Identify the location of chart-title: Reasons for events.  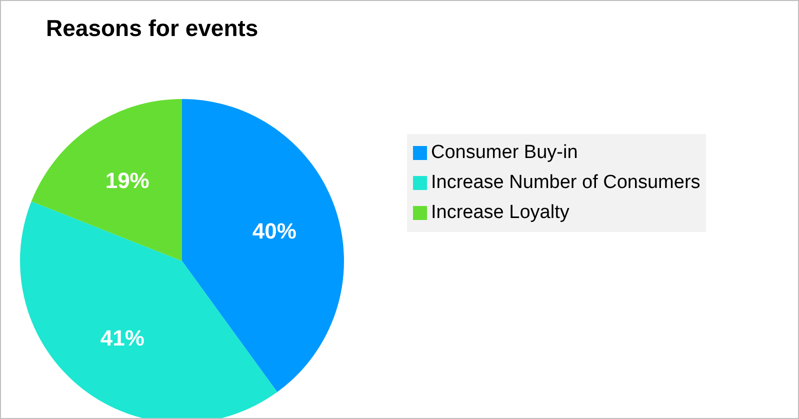
(152, 28).